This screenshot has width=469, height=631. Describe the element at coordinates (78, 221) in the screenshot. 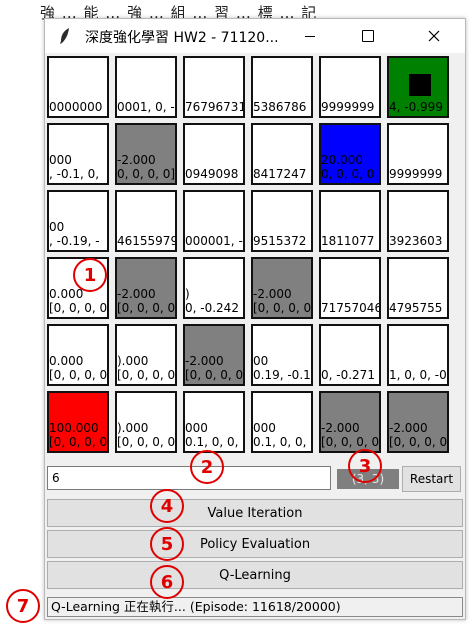

I see `grid-cell: 00, -0.19, -` at that location.